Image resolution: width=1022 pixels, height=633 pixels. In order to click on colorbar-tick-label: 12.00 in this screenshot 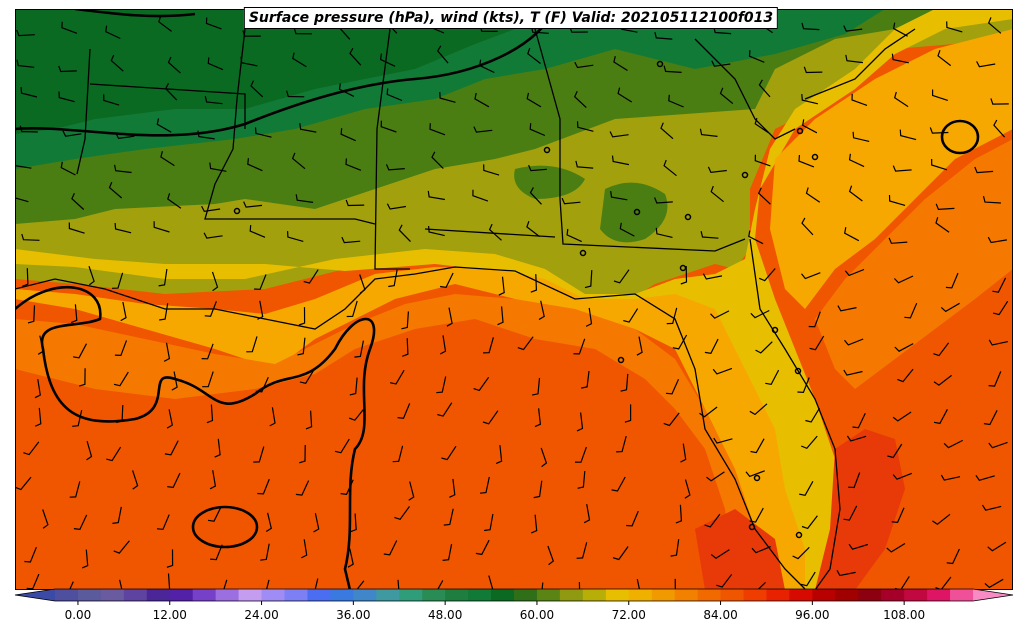, I will do `click(170, 615)`.